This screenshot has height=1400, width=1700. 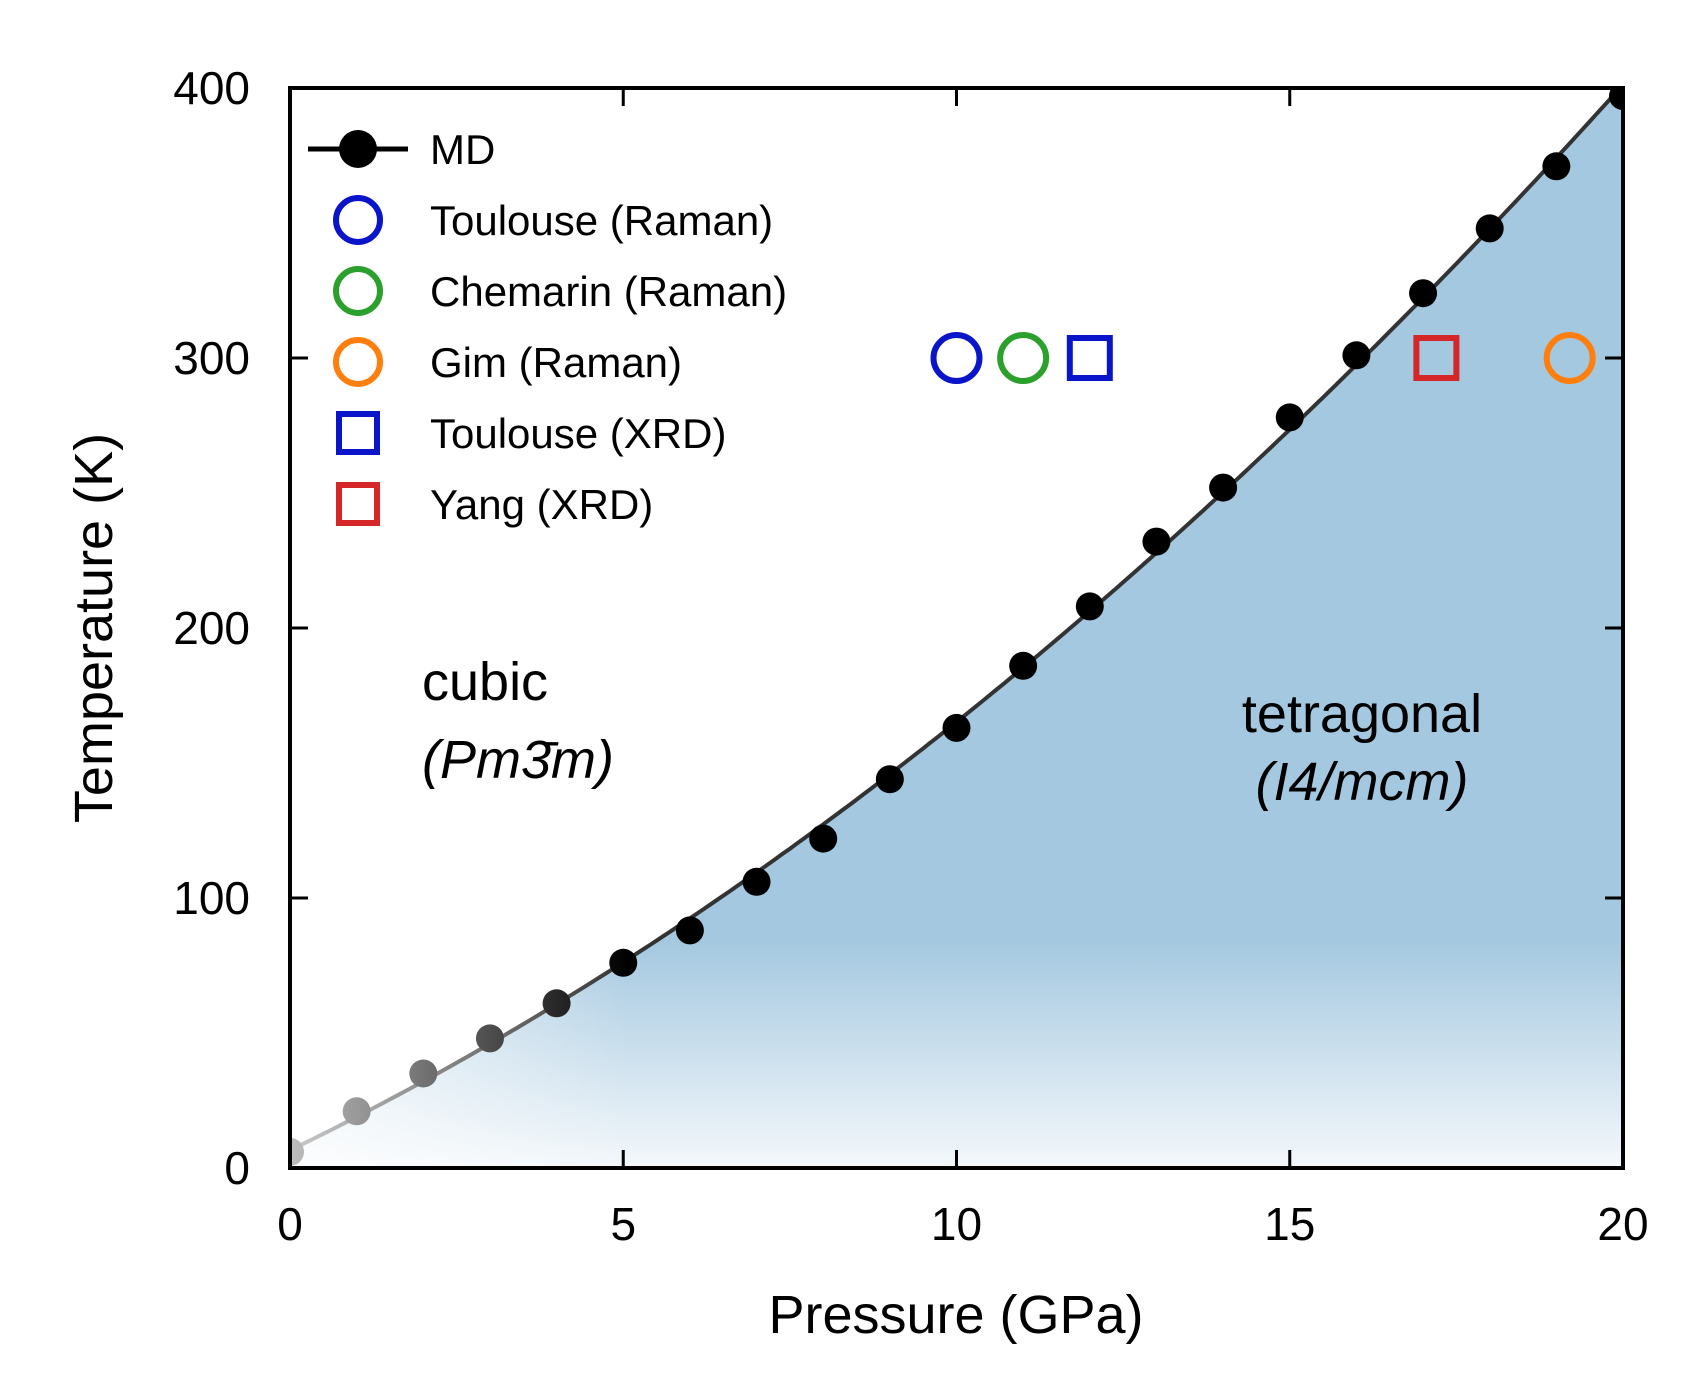 What do you see at coordinates (1362, 714) in the screenshot?
I see `tetragonal-phase-label: tetragonal` at bounding box center [1362, 714].